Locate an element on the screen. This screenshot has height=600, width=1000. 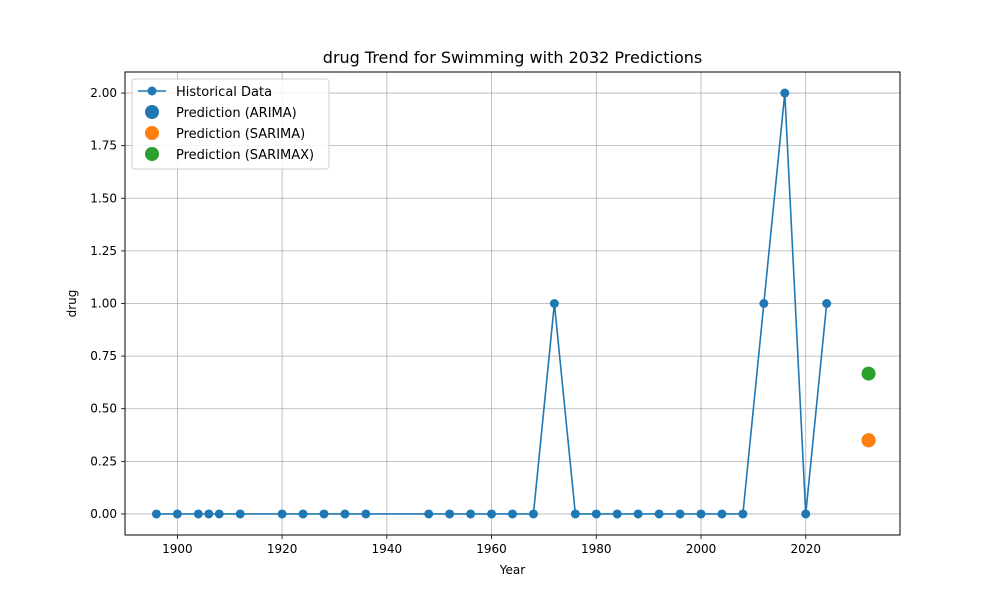
x-tick-label: 1960 is located at coordinates (491, 549).